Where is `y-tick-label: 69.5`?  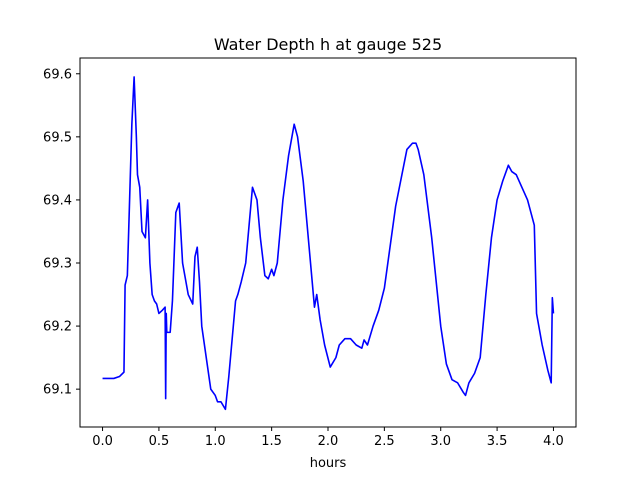 y-tick-label: 69.5 is located at coordinates (57, 137).